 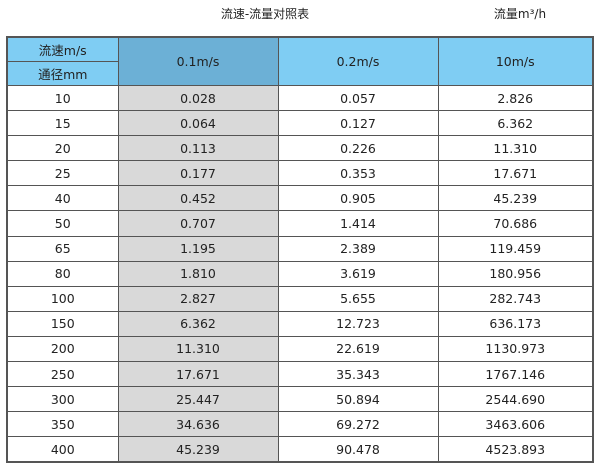 I want to click on flow-cell: 0.452, so click(x=198, y=198).